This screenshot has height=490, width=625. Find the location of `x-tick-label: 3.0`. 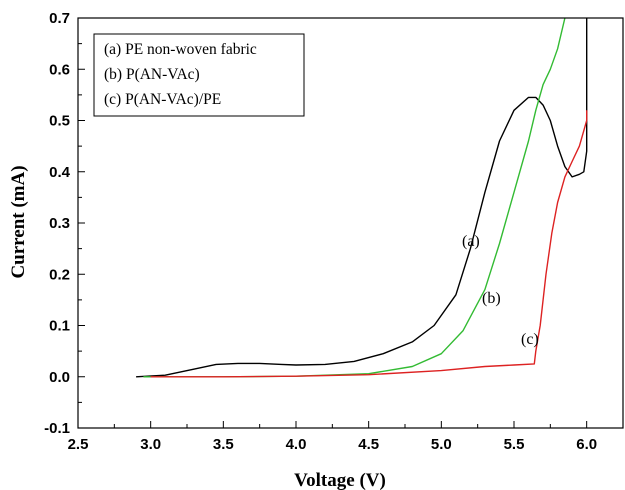

x-tick-label: 3.0 is located at coordinates (150, 444).